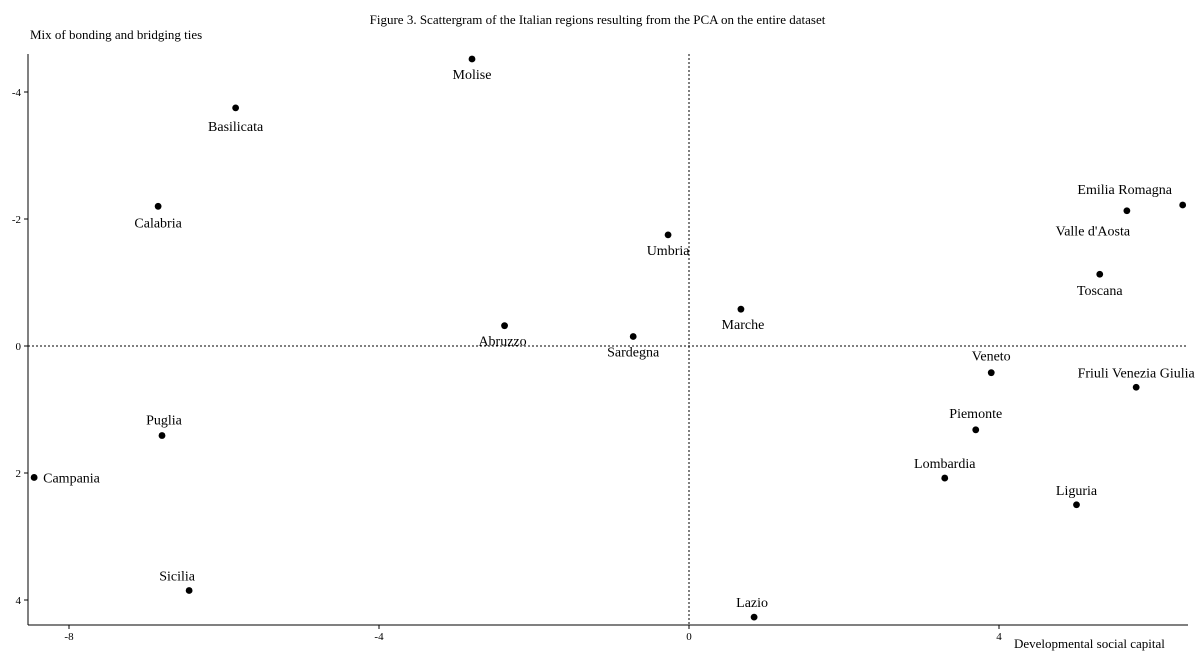  Describe the element at coordinates (743, 325) in the screenshot. I see `point-label: Marche` at that location.